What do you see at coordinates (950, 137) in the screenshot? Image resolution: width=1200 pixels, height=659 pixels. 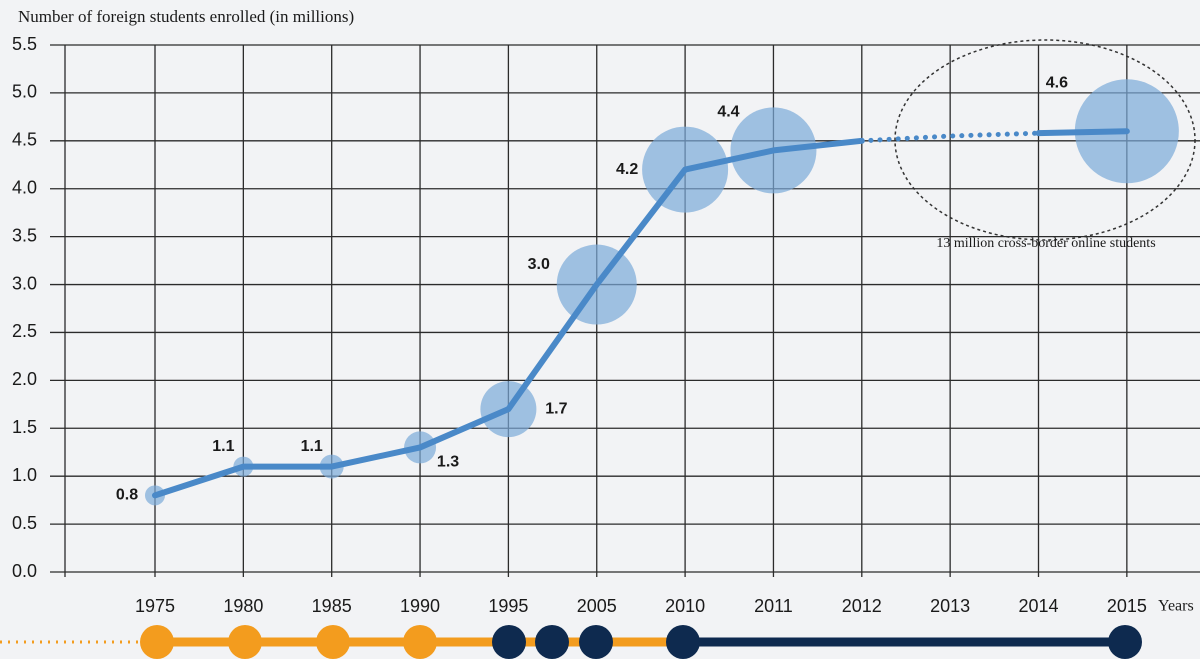 I see `line` at bounding box center [950, 137].